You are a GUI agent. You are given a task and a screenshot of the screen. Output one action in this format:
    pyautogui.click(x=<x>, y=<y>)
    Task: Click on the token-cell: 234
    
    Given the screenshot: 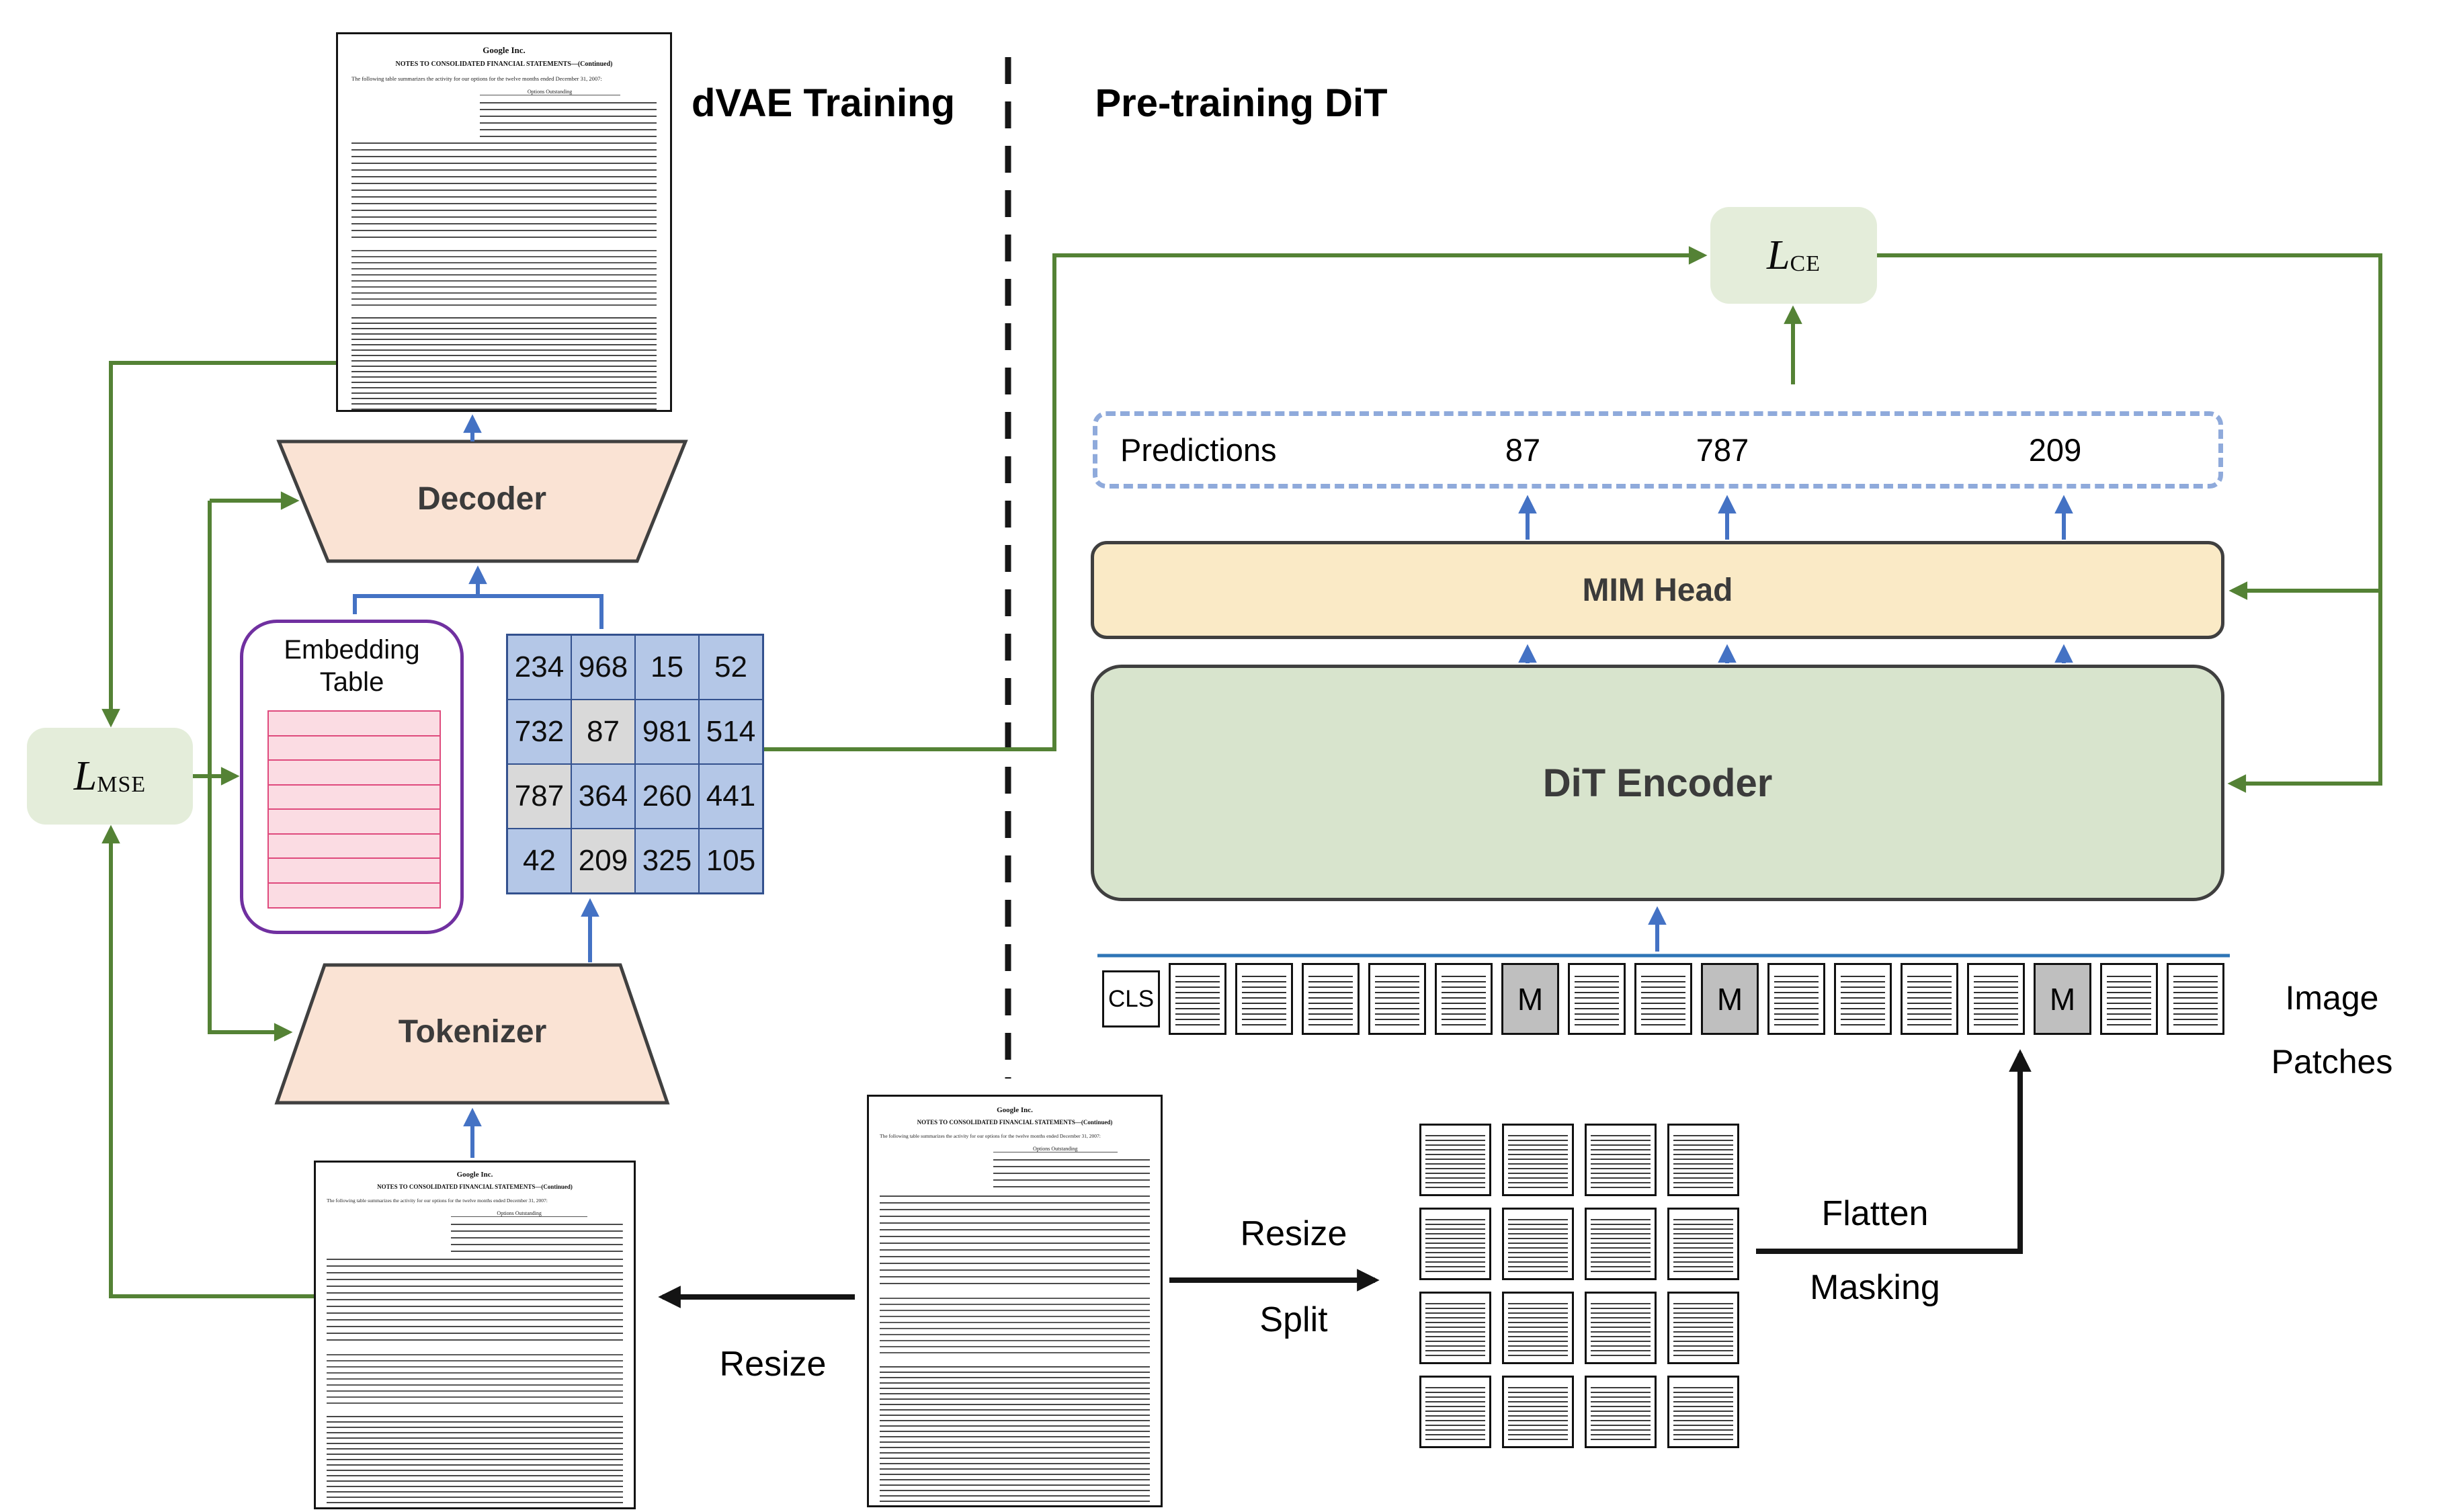 What is the action you would take?
    pyautogui.click(x=539, y=667)
    